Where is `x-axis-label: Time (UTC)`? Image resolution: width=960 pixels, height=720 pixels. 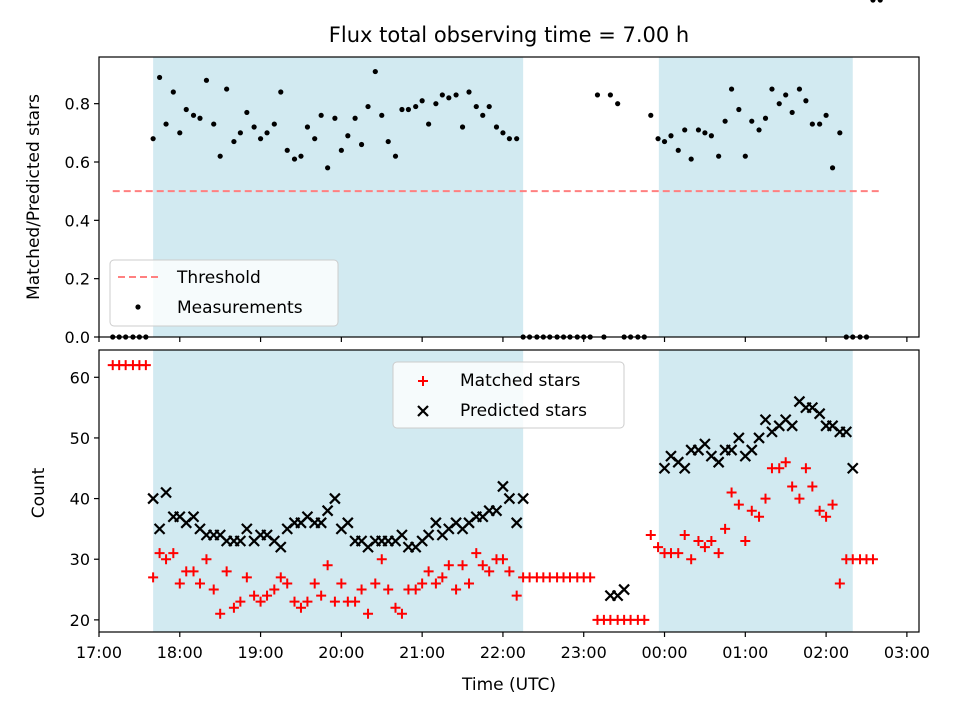
x-axis-label: Time (UTC) is located at coordinates (508, 685).